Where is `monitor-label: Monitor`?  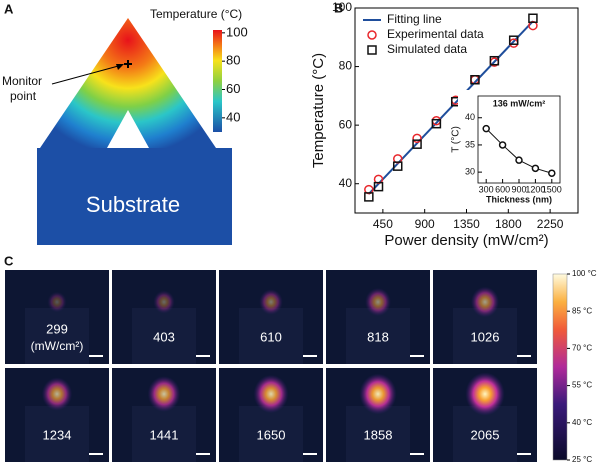 monitor-label: Monitor is located at coordinates (22, 81).